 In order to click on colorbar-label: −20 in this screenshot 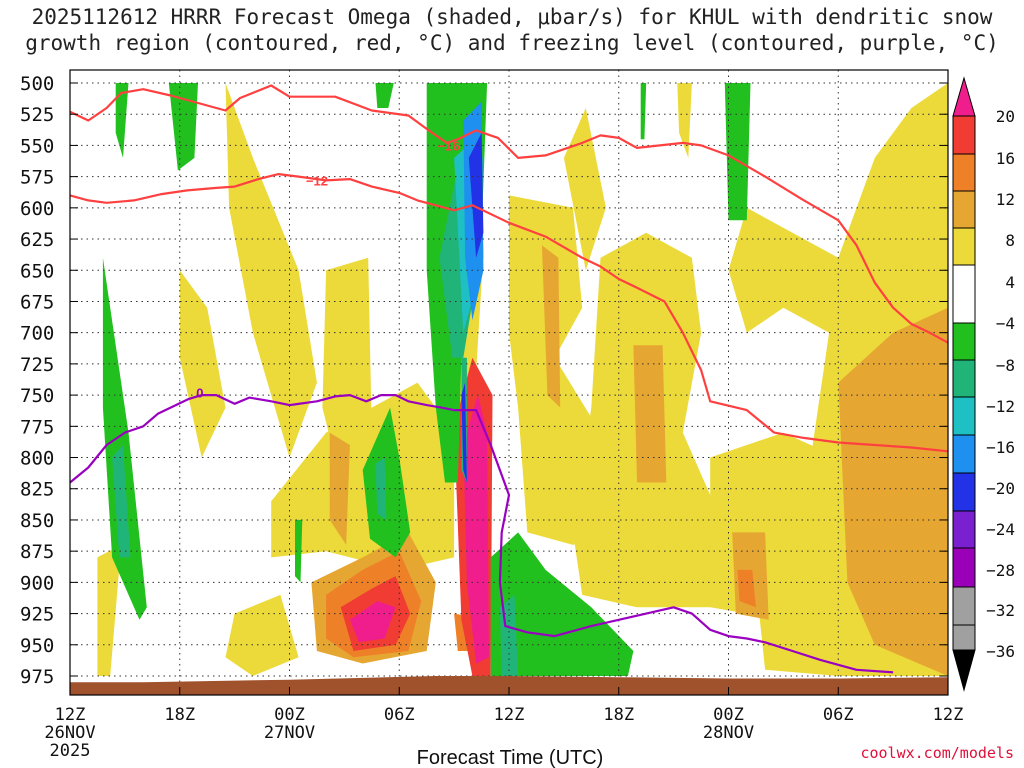, I will do `click(1000, 488)`.